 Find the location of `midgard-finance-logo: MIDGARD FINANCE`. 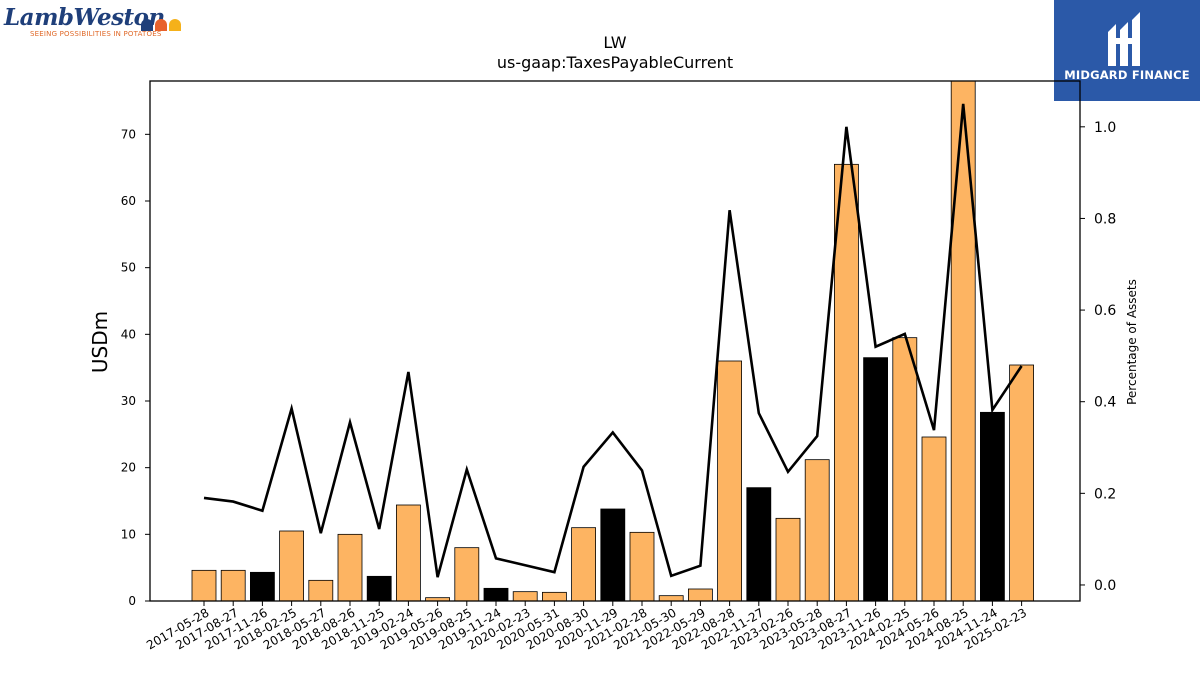

midgard-finance-logo: MIDGARD FINANCE is located at coordinates (1127, 50).